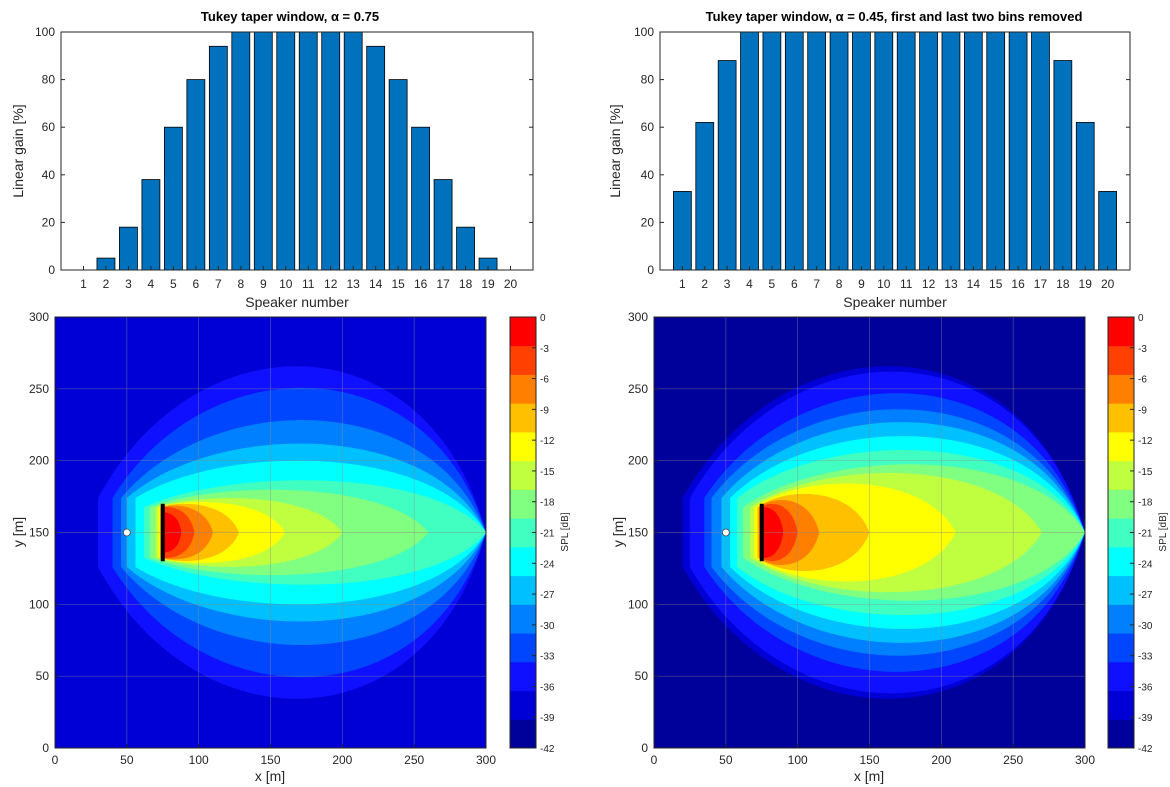 The height and width of the screenshot is (787, 1170). Describe the element at coordinates (398, 284) in the screenshot. I see `x-tick-label: 15` at that location.